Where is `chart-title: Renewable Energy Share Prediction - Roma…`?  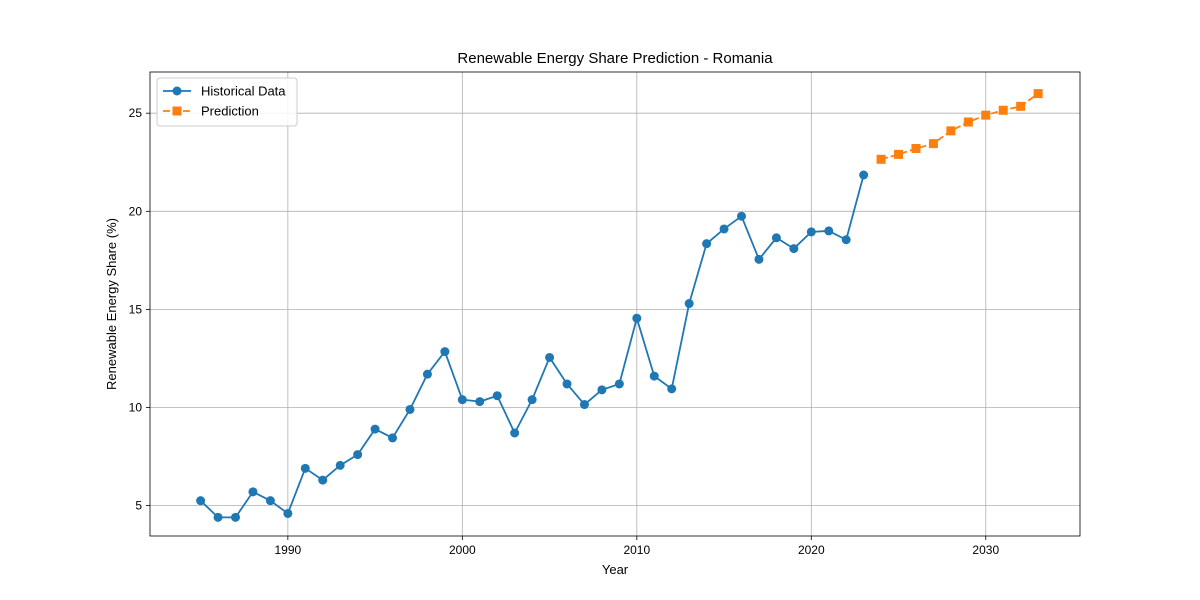 chart-title: Renewable Energy Share Prediction - Roma… is located at coordinates (615, 58).